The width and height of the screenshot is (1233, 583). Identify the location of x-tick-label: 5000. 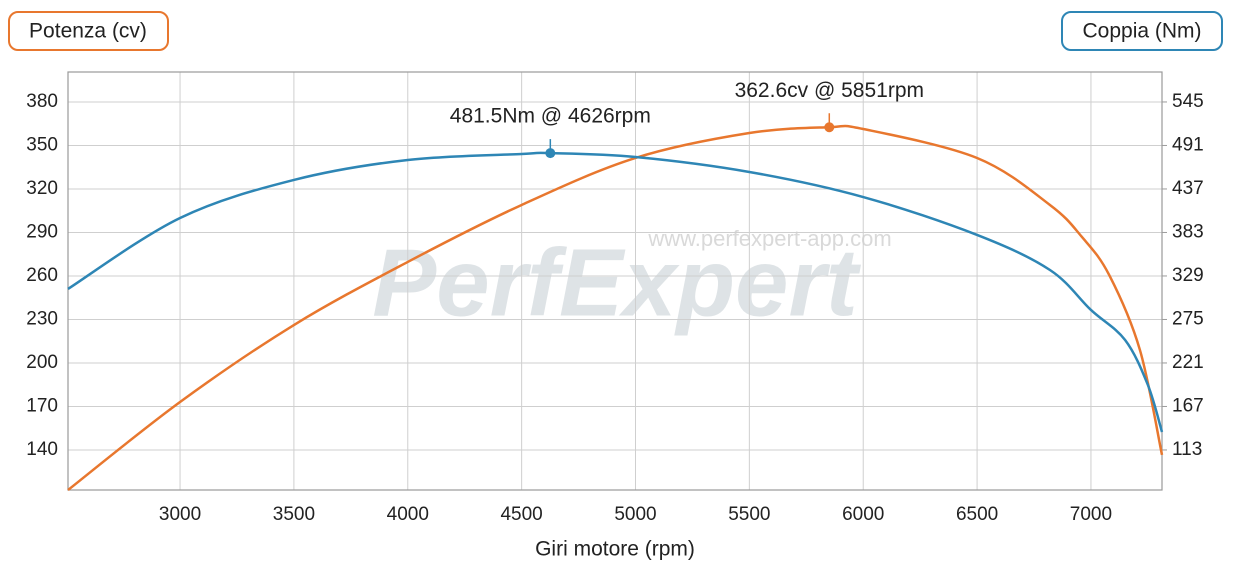
(635, 514).